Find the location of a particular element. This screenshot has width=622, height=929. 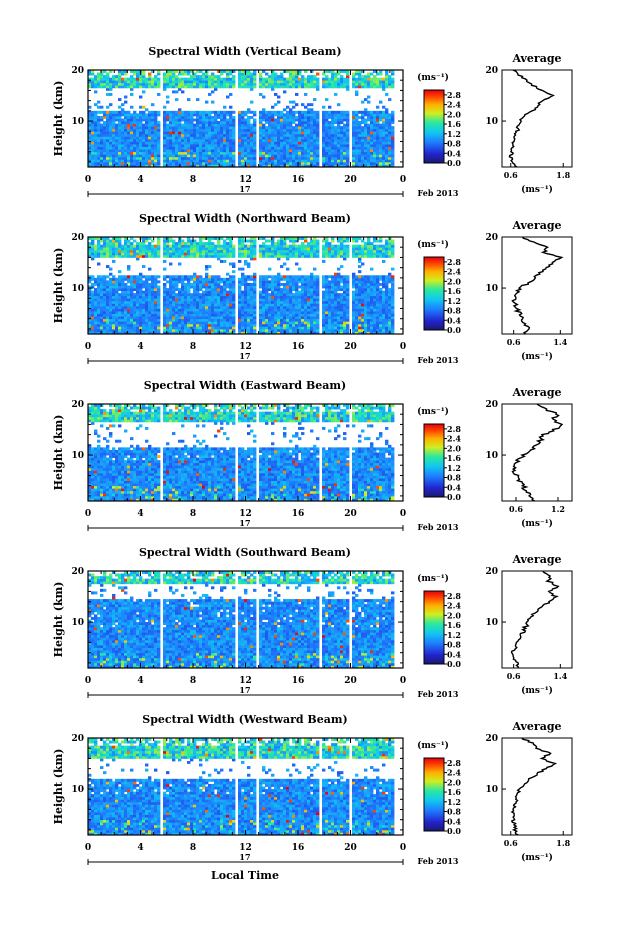

y-tick-label: 10 is located at coordinates (77, 122).